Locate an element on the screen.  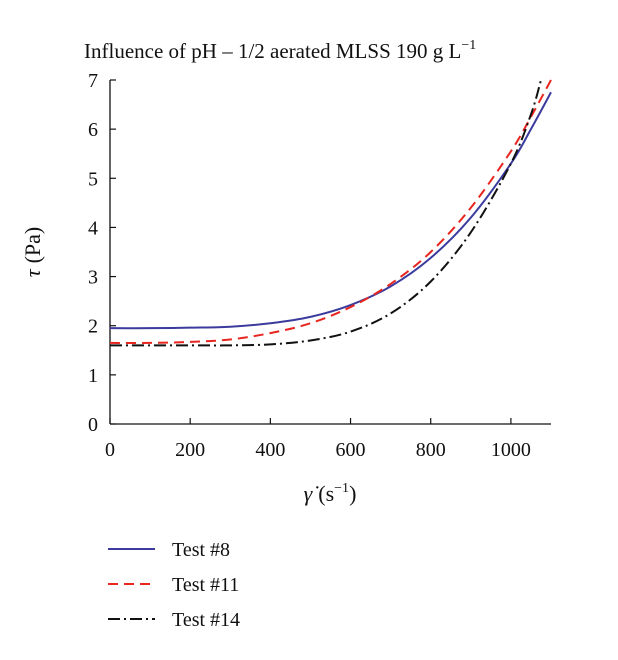
x-tick-label: 600 is located at coordinates (351, 450).